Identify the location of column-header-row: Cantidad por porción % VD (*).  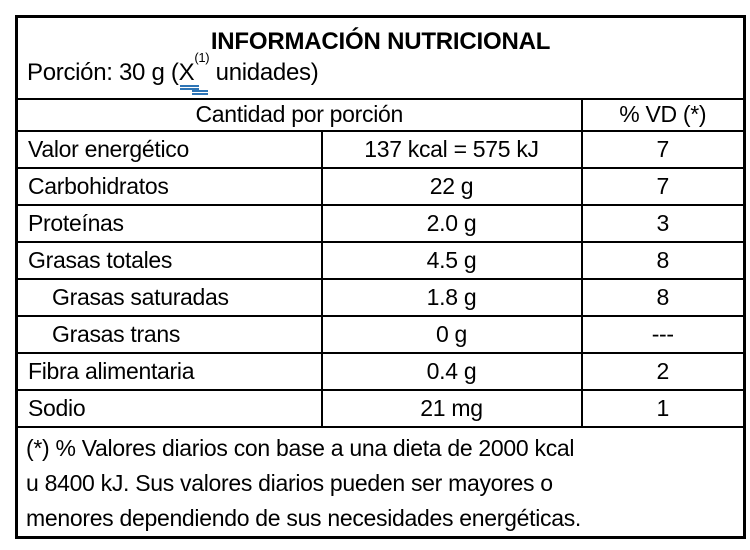
(380, 114).